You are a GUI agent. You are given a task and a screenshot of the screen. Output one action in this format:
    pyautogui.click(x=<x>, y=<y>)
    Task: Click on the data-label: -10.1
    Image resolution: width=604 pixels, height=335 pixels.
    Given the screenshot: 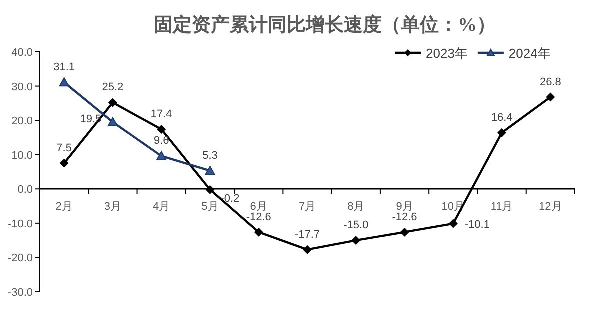 What is the action you would take?
    pyautogui.click(x=477, y=224)
    